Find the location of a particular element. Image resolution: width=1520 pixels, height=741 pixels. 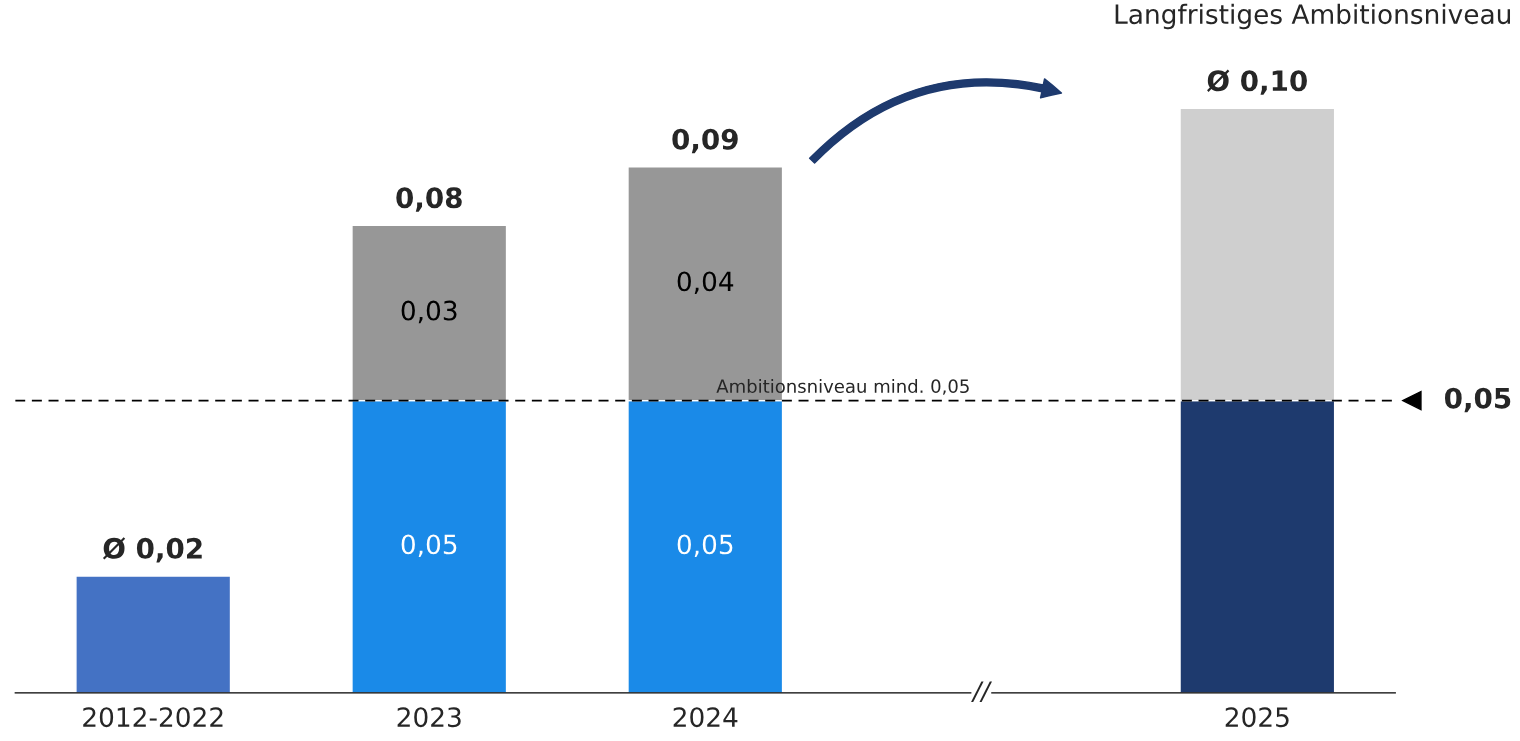

x-tick-label: 2023 is located at coordinates (429, 717).